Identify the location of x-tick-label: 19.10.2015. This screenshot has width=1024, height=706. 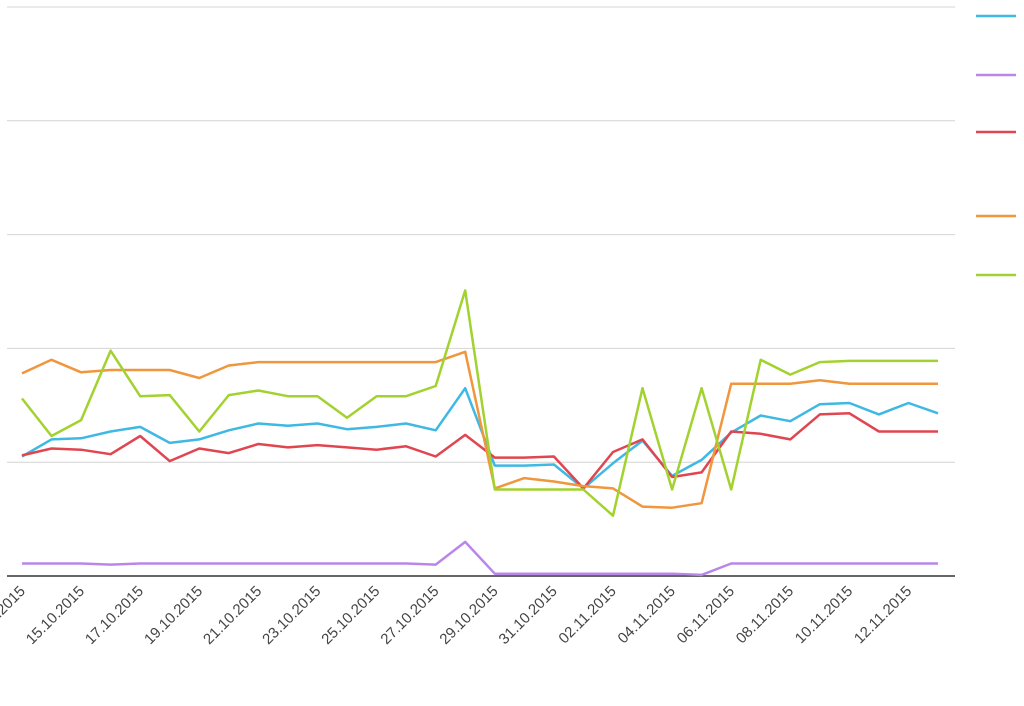
(173, 615).